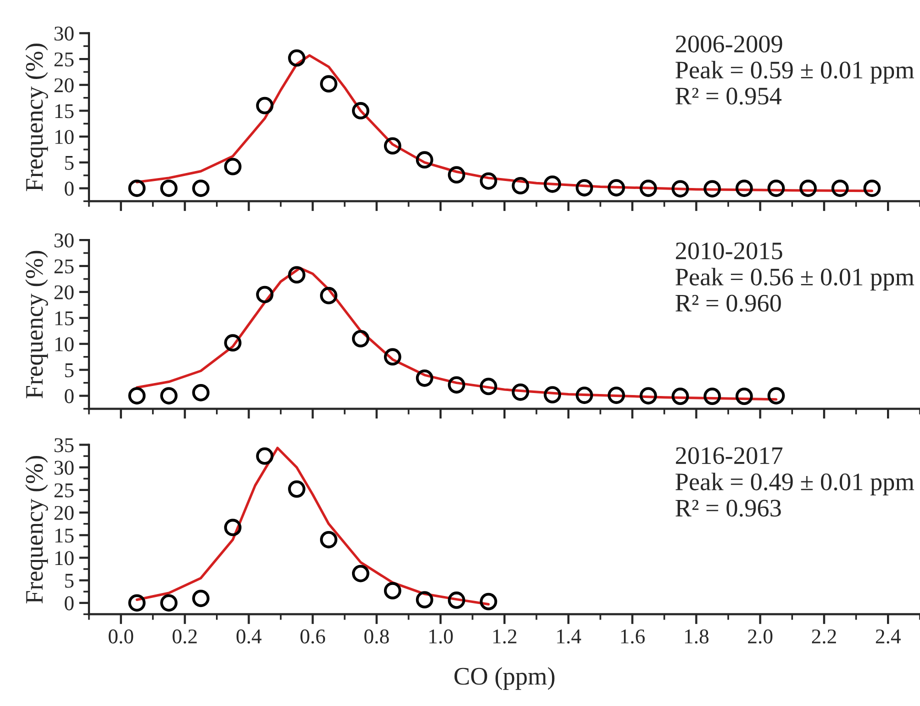  What do you see at coordinates (729, 455) in the screenshot?
I see `annotation: 2016-2017` at bounding box center [729, 455].